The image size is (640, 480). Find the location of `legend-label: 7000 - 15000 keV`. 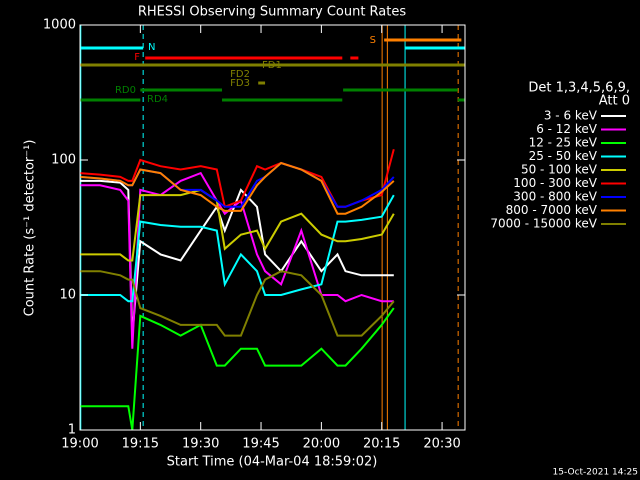

legend-label: 7000 - 15000 keV is located at coordinates (543, 224).